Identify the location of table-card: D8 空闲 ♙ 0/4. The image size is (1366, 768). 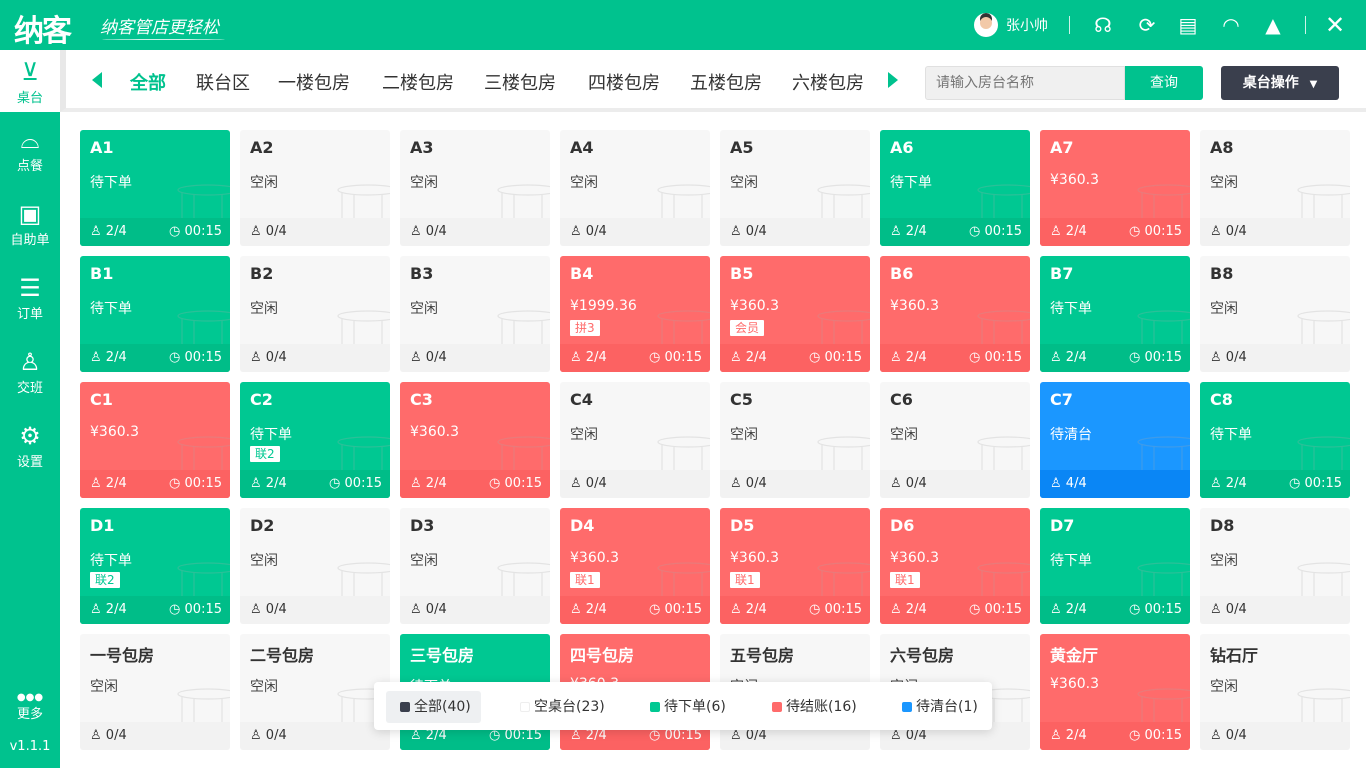
(1275, 566).